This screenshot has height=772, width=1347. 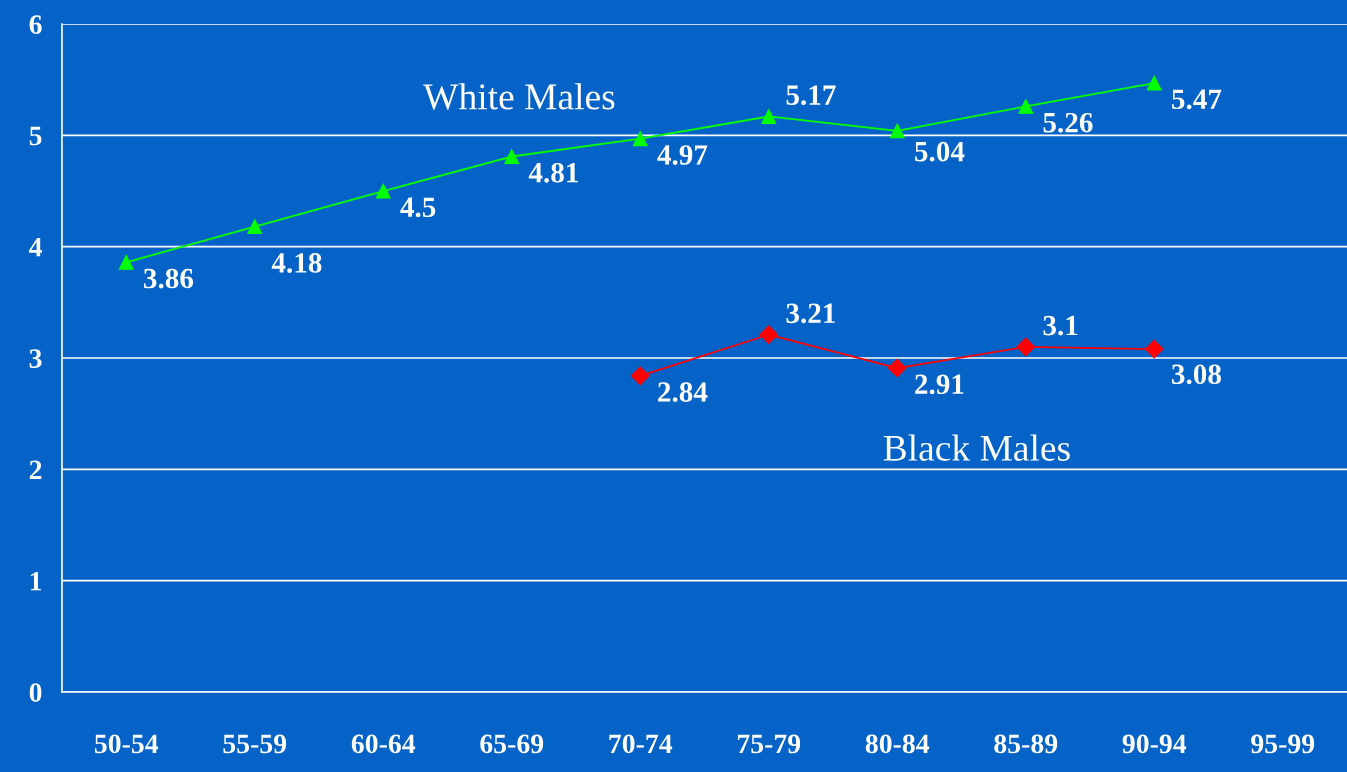 I want to click on data-label: 3.86, so click(x=168, y=278).